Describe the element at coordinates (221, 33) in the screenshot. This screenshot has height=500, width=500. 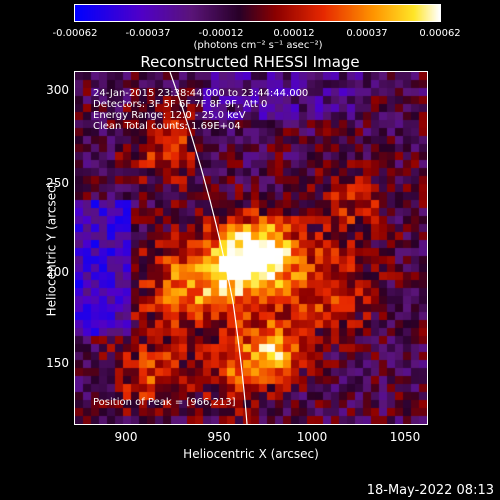
I see `colorbar-tick: -0.00012` at that location.